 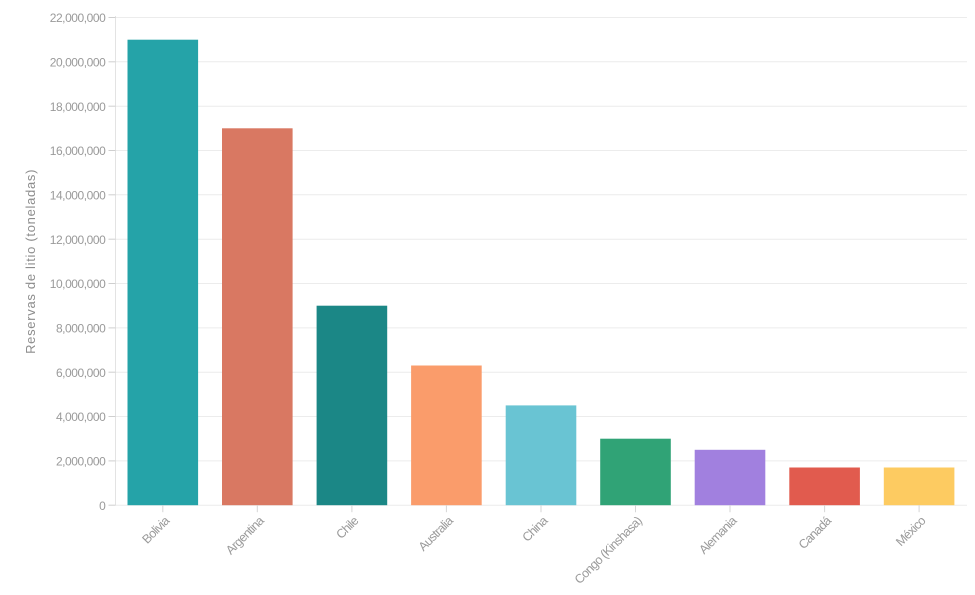 What do you see at coordinates (81, 329) in the screenshot?
I see `svg-text: 8,000,000` at bounding box center [81, 329].